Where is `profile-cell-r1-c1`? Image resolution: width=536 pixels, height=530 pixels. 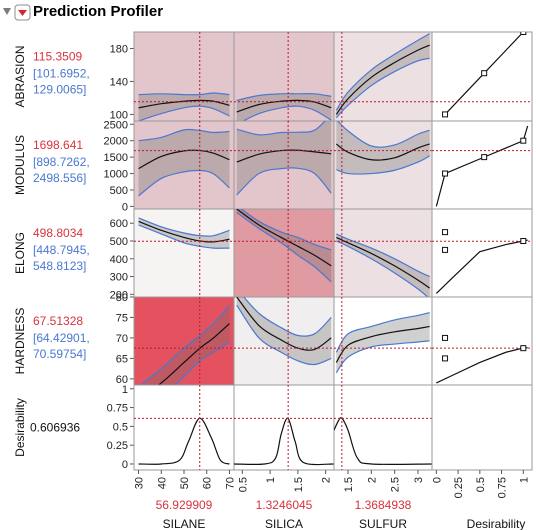 profile-cell-r1-c1 is located at coordinates (284, 162).